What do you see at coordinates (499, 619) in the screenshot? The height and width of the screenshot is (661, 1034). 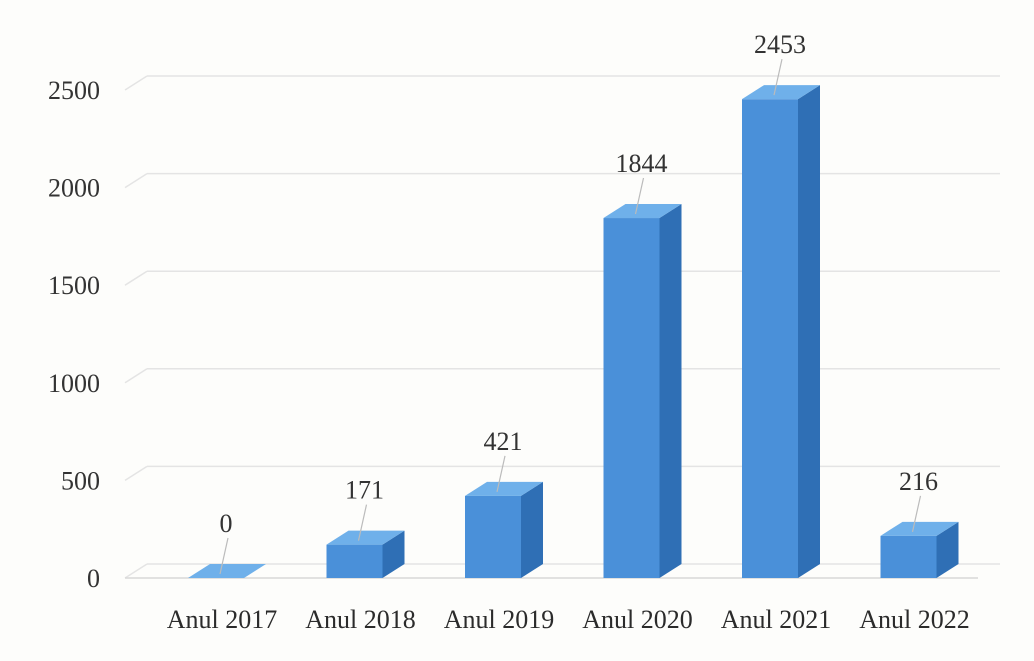 I see `x-tick-label: Anul 2019` at bounding box center [499, 619].